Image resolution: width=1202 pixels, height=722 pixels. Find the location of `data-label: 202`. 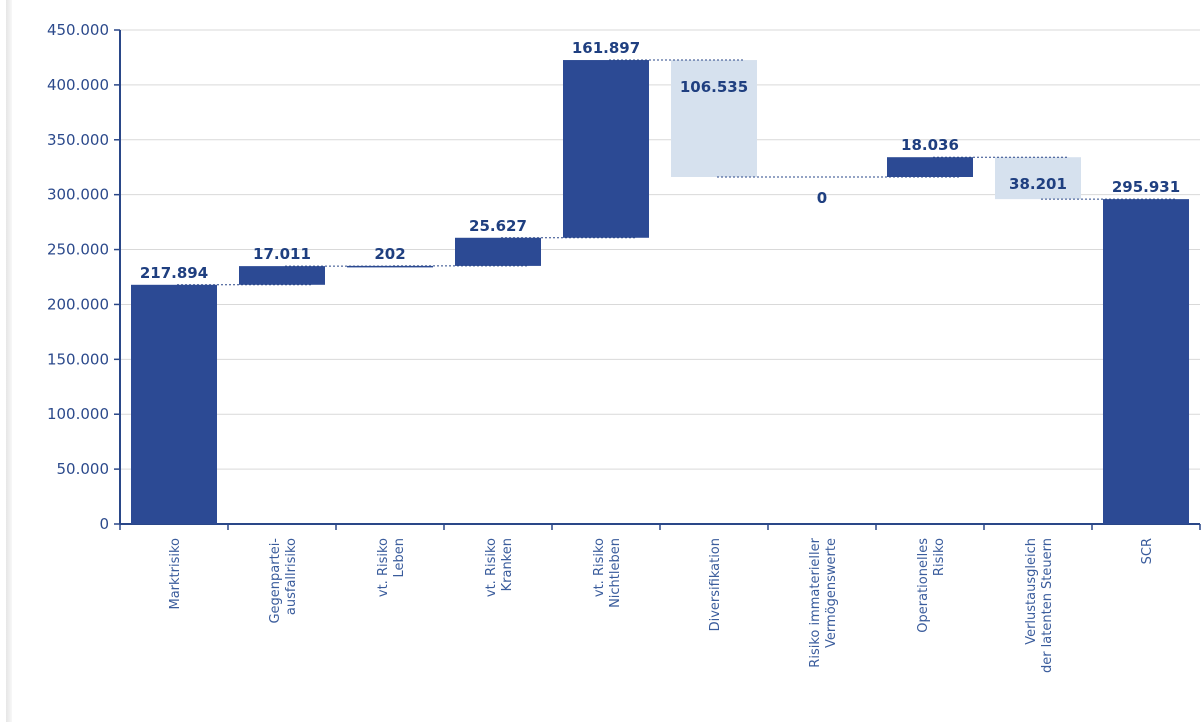

data-label: 202 is located at coordinates (389, 254).